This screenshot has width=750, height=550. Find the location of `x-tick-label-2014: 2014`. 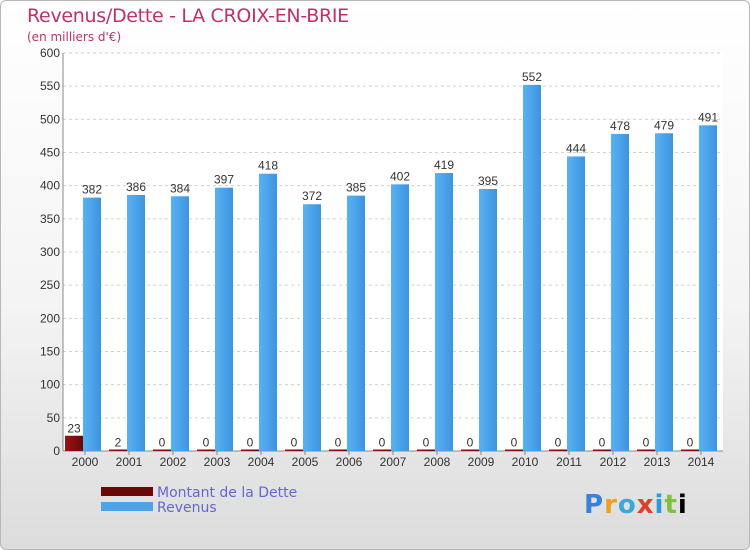

x-tick-label-2014: 2014 is located at coordinates (701, 462).